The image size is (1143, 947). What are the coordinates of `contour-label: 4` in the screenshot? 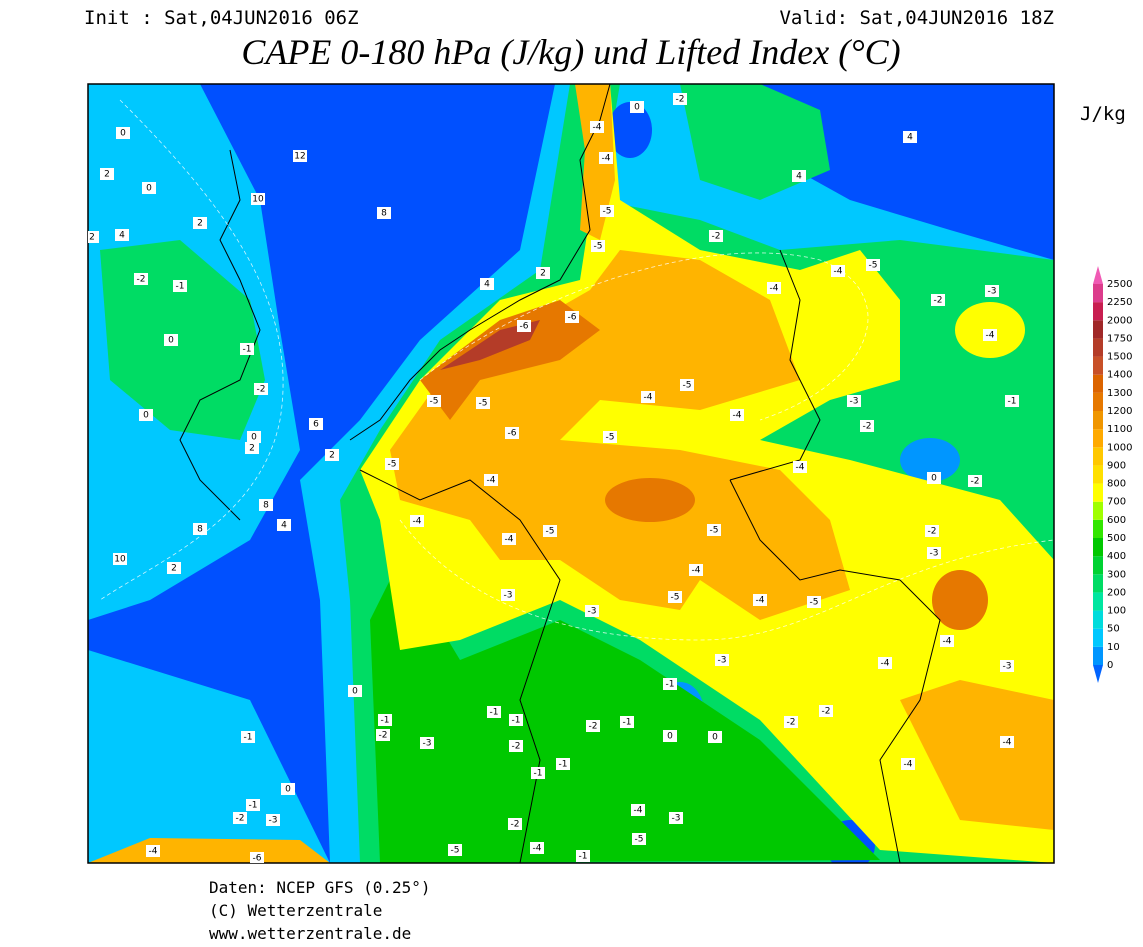 It's located at (284, 526).